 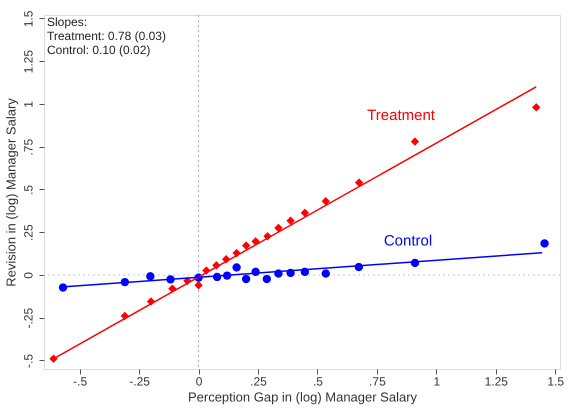 I want to click on x-tick-label: 1.5, so click(x=555, y=381).